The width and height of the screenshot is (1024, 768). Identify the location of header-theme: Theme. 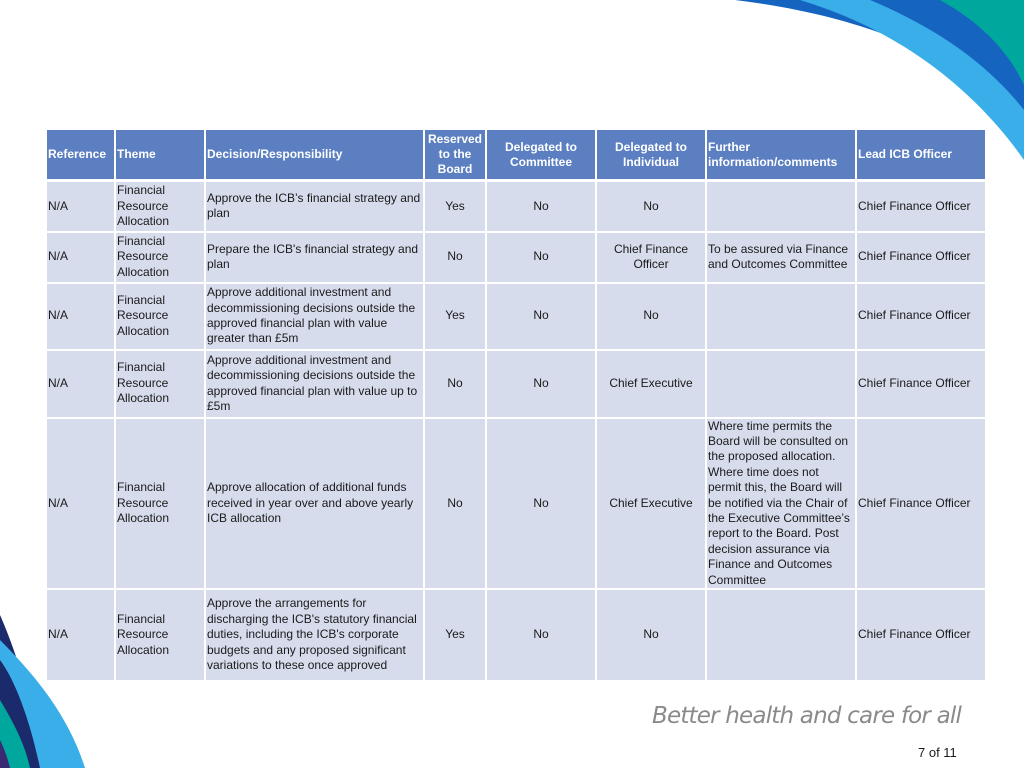
(160, 156).